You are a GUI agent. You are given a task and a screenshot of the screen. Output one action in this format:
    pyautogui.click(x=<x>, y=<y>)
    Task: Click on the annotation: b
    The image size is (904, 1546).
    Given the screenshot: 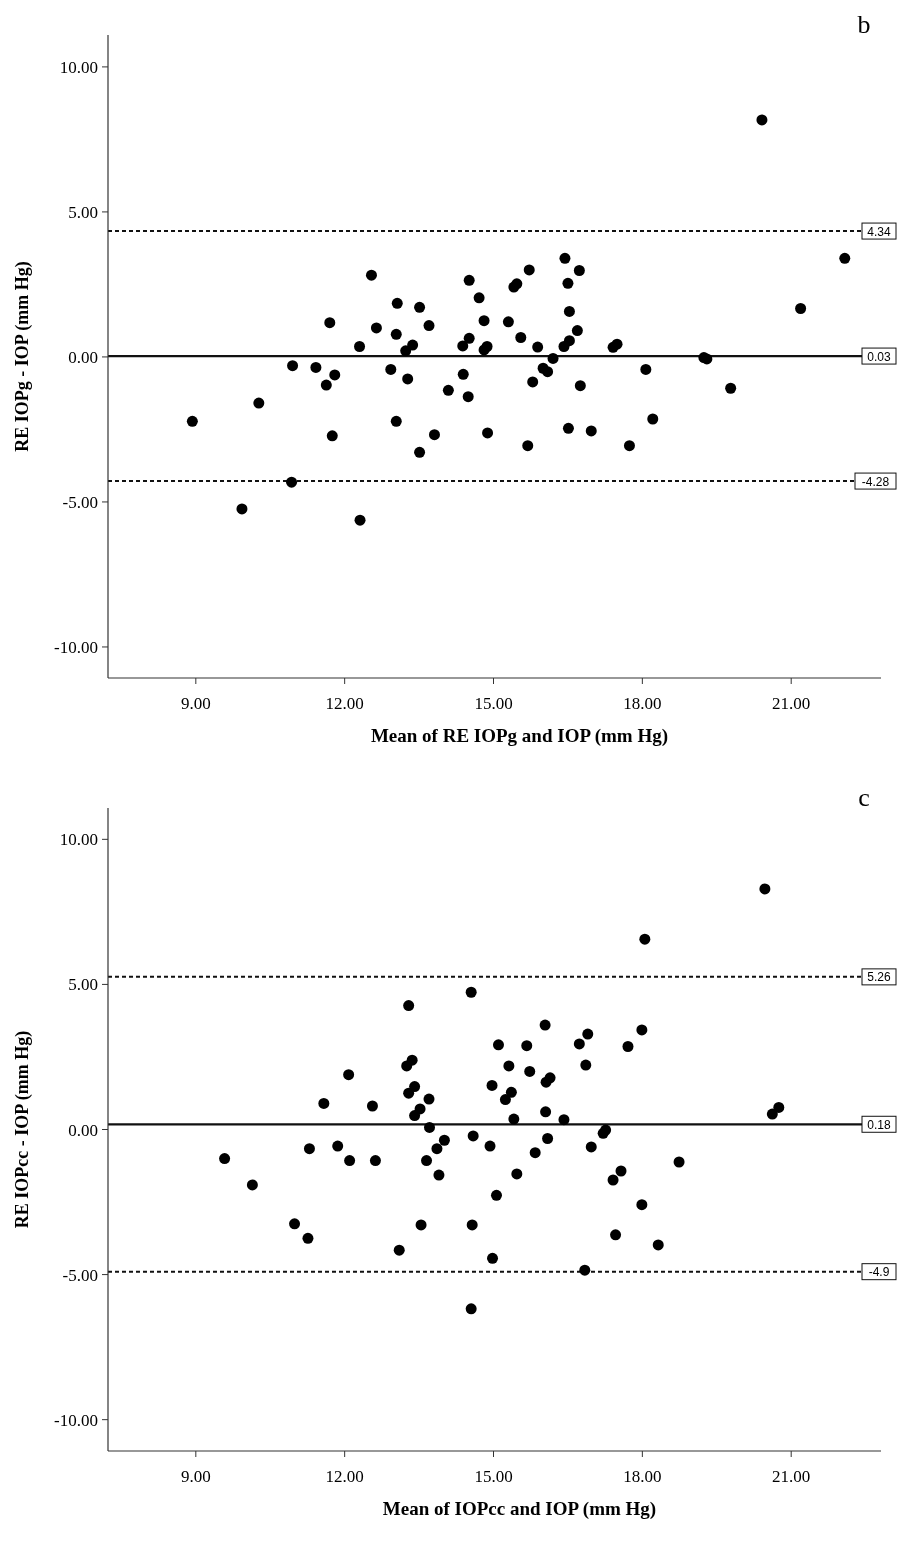 What is the action you would take?
    pyautogui.click(x=864, y=24)
    